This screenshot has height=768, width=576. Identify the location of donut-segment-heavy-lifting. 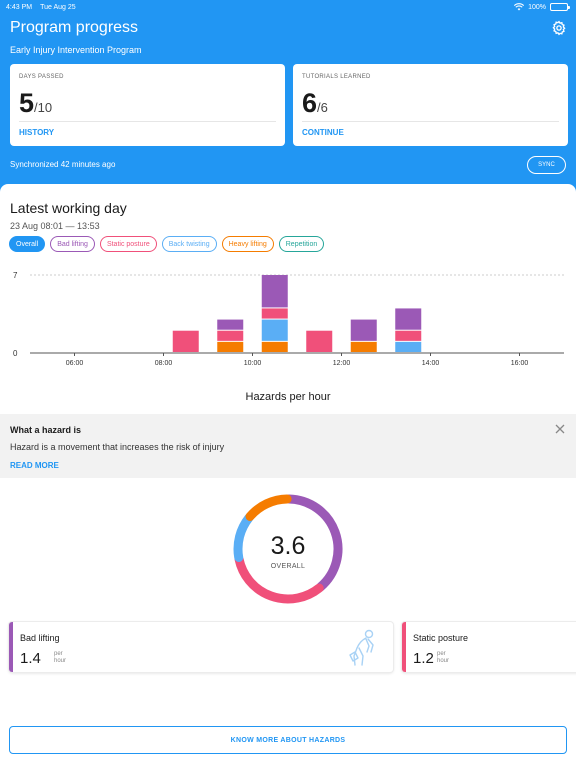
(268, 507).